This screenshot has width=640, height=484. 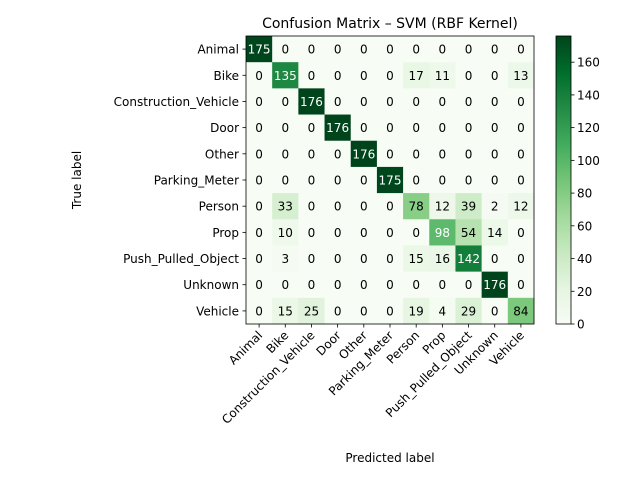 I want to click on y-tick-label: Vehicle, so click(x=217, y=311).